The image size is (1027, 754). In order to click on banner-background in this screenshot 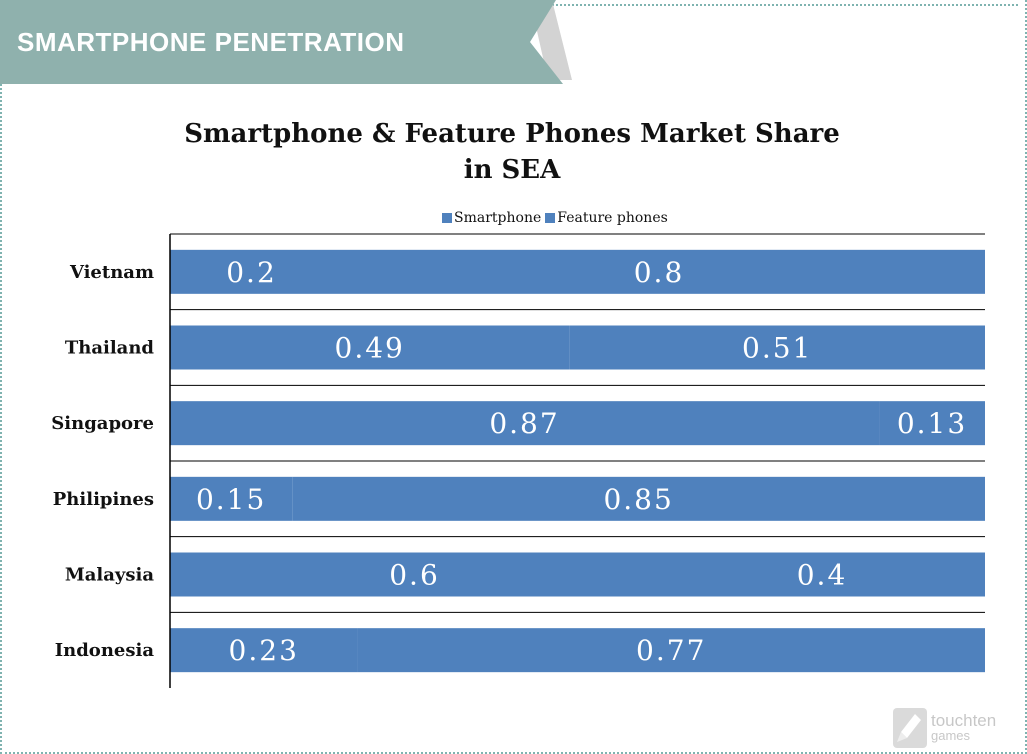, I will do `click(281, 42)`.